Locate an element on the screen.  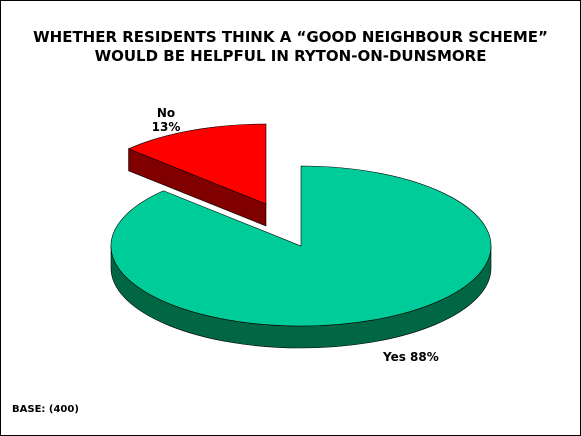
slice-label-no: No 13% is located at coordinates (166, 120).